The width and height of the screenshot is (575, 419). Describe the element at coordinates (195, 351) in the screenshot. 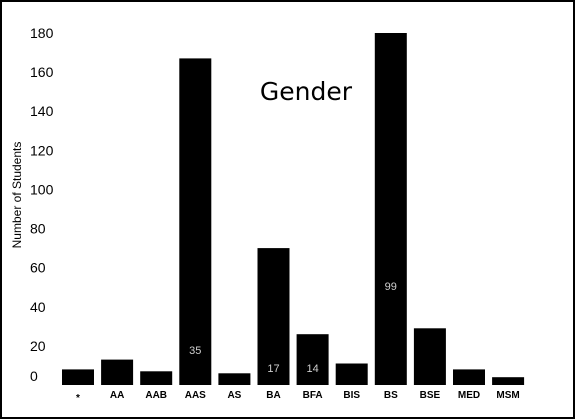

I see `bar-data-label: 35` at that location.